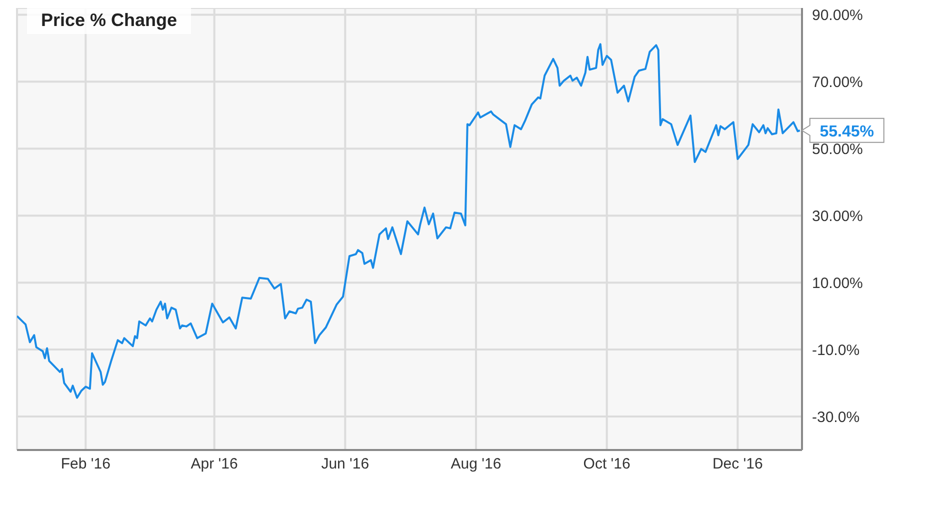  What do you see at coordinates (836, 350) in the screenshot?
I see `y-tick-label: -10.0%` at bounding box center [836, 350].